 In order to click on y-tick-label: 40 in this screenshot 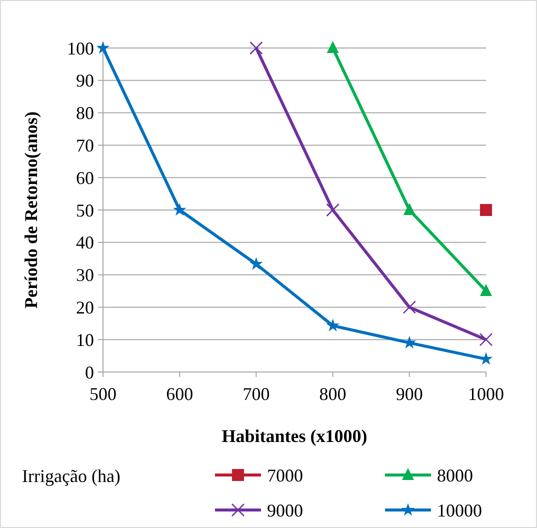, I will do `click(85, 242)`.